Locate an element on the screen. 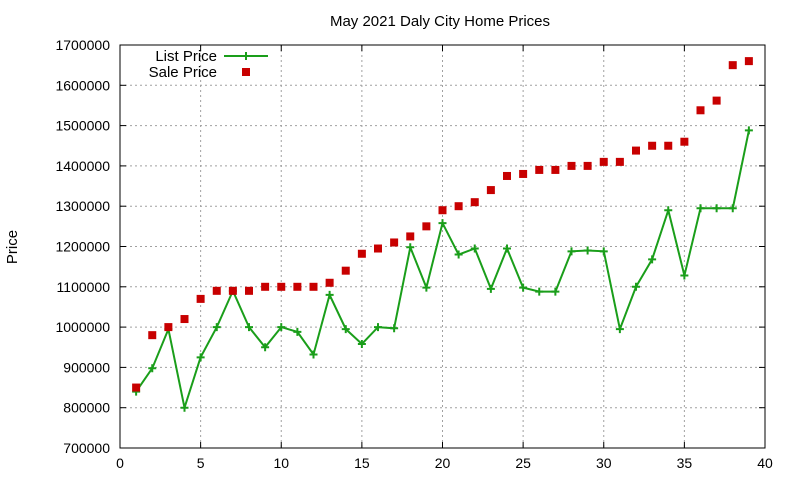 The height and width of the screenshot is (480, 800). y-tick-label: 1400000 is located at coordinates (82, 166).